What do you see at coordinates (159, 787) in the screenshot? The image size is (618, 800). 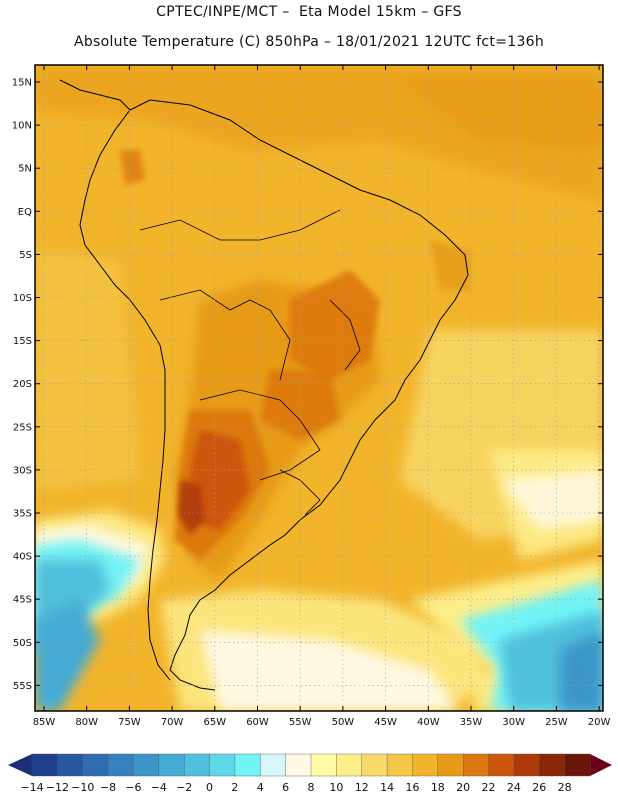 I see `colorbar-label: −4` at bounding box center [159, 787].